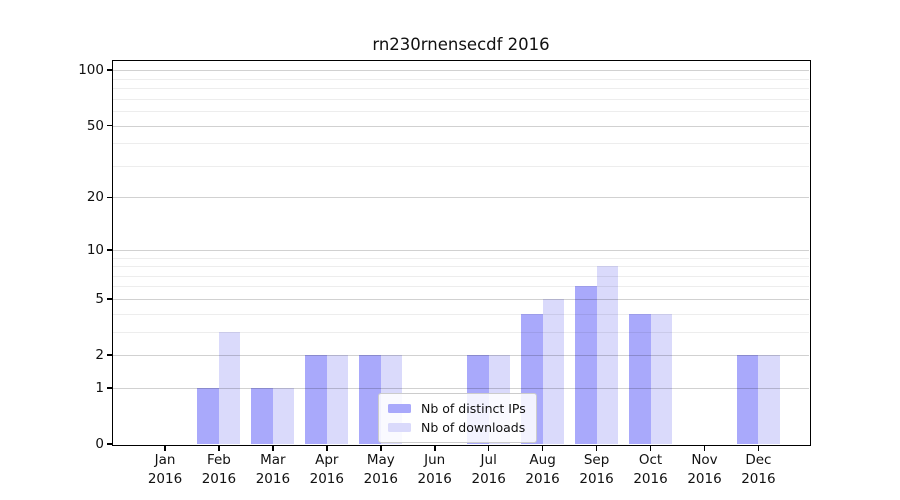 Image resolution: width=900 pixels, height=500 pixels. What do you see at coordinates (219, 470) in the screenshot?
I see `x-tick-label: Feb 2016` at bounding box center [219, 470].